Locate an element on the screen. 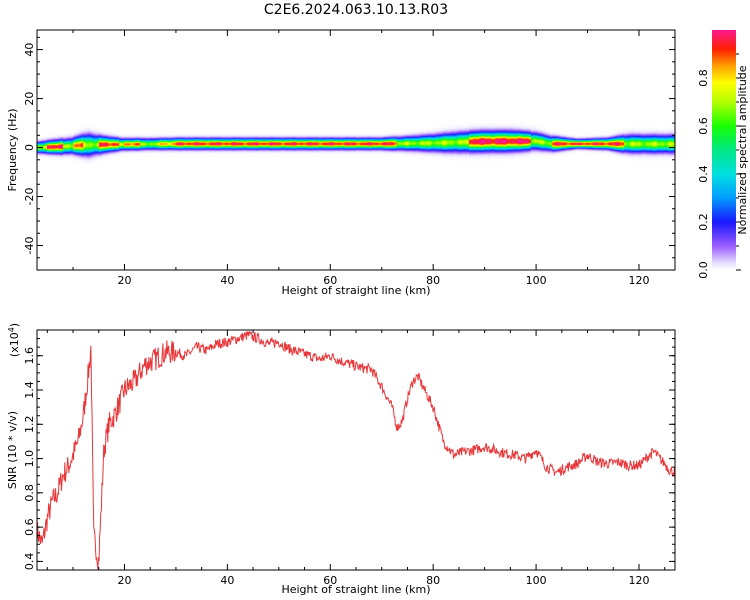 This screenshot has width=750, height=600. spectrogram-ytick-label: 40 is located at coordinates (29, 50).